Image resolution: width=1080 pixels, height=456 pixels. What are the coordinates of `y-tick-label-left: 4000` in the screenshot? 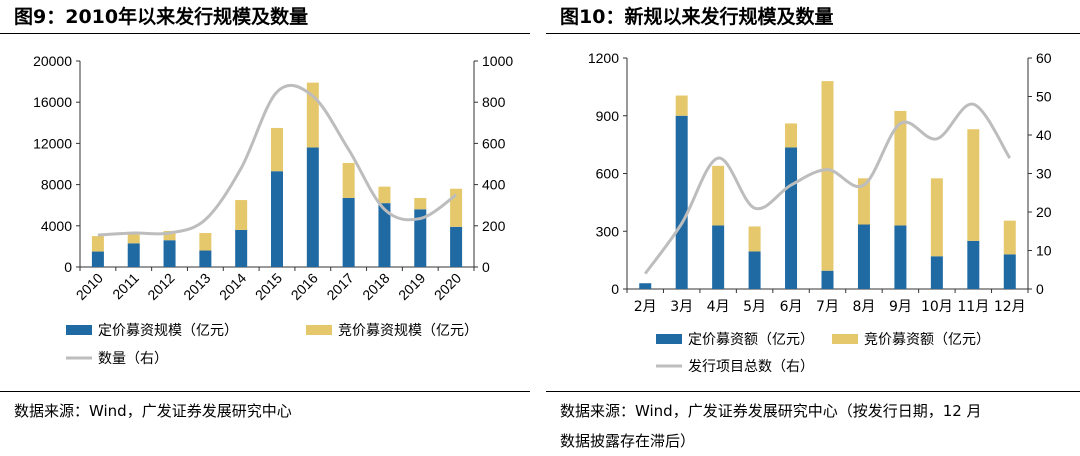 It's located at (56, 226).